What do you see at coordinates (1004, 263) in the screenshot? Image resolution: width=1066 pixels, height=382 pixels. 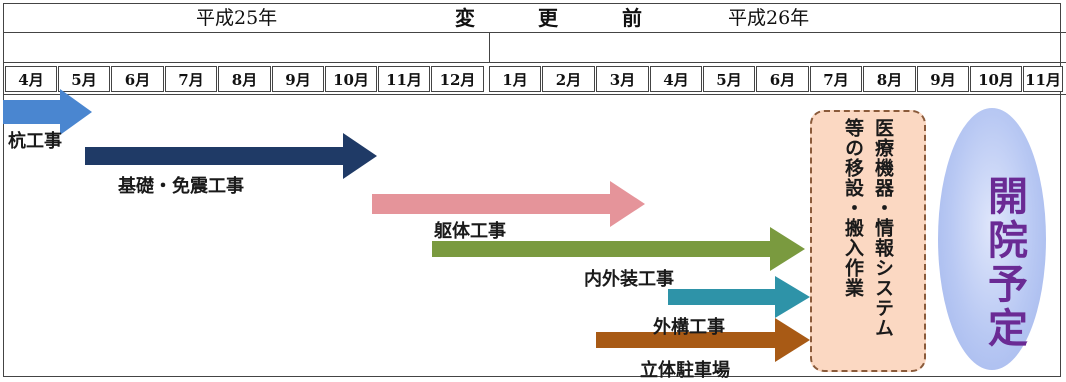 I see `opening-label: 開院予定` at bounding box center [1004, 263].